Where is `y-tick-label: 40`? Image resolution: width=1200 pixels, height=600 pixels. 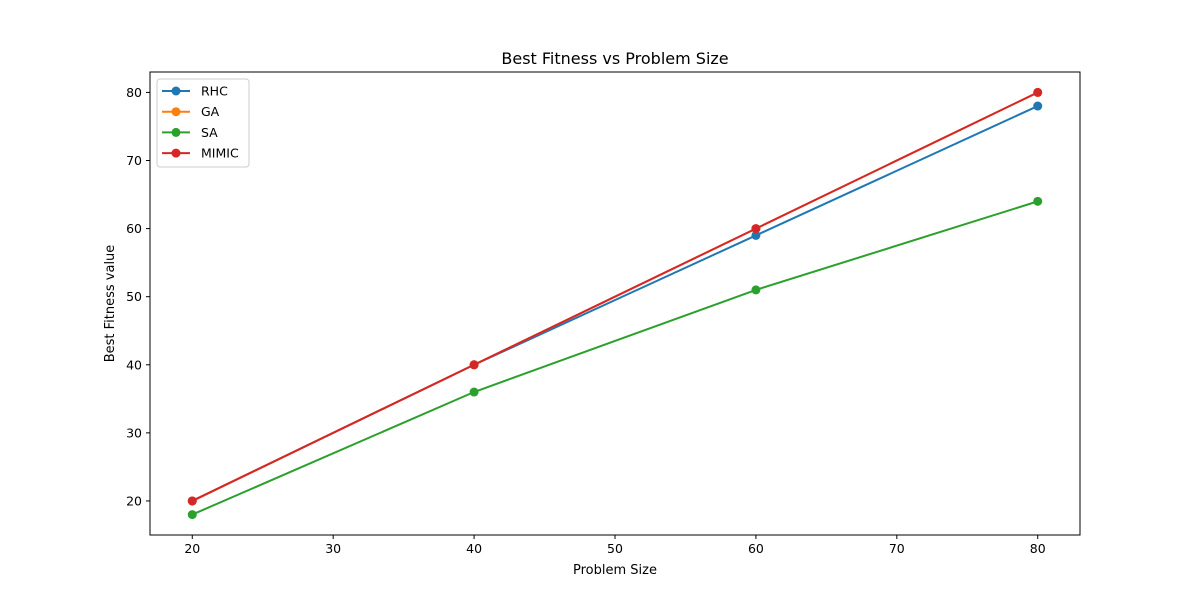 y-tick-label: 40 is located at coordinates (134, 364).